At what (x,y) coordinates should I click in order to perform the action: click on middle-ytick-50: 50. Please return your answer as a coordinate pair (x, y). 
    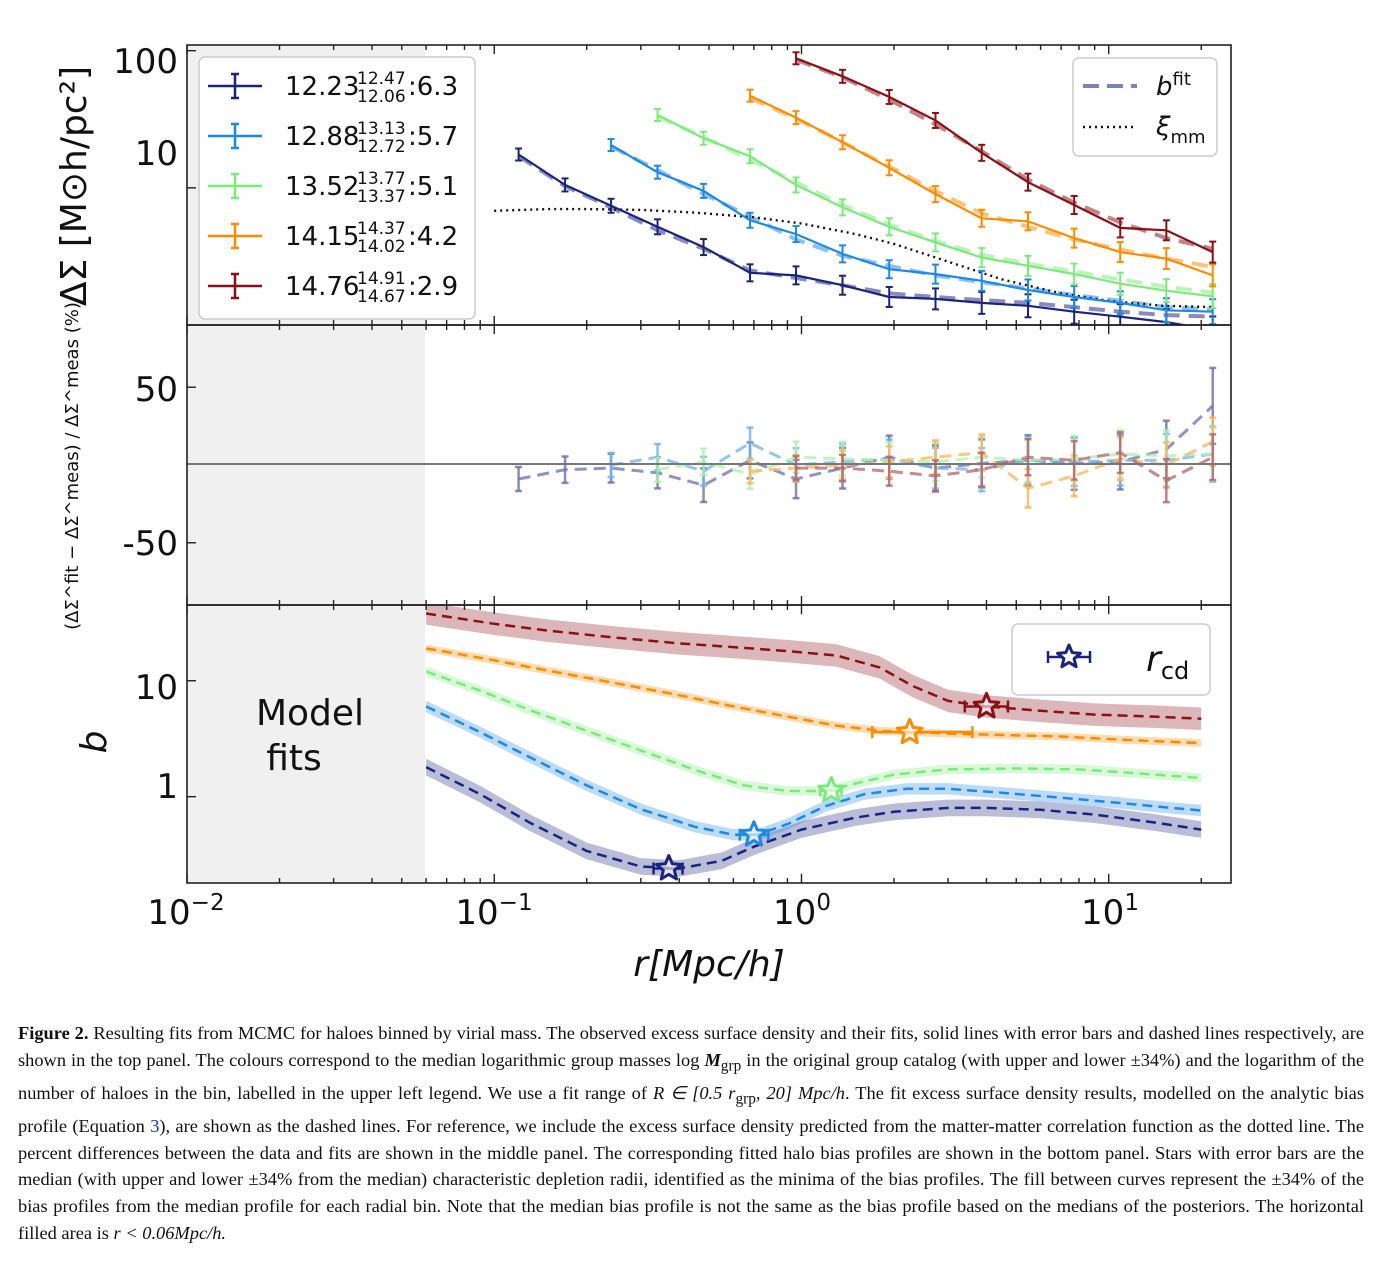
    Looking at the image, I should click on (156, 390).